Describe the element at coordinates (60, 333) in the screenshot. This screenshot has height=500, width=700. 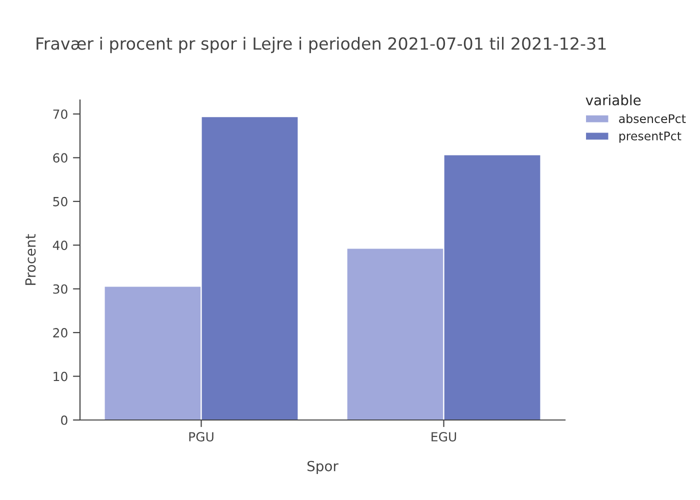
I see `y-tick-label: 20` at that location.